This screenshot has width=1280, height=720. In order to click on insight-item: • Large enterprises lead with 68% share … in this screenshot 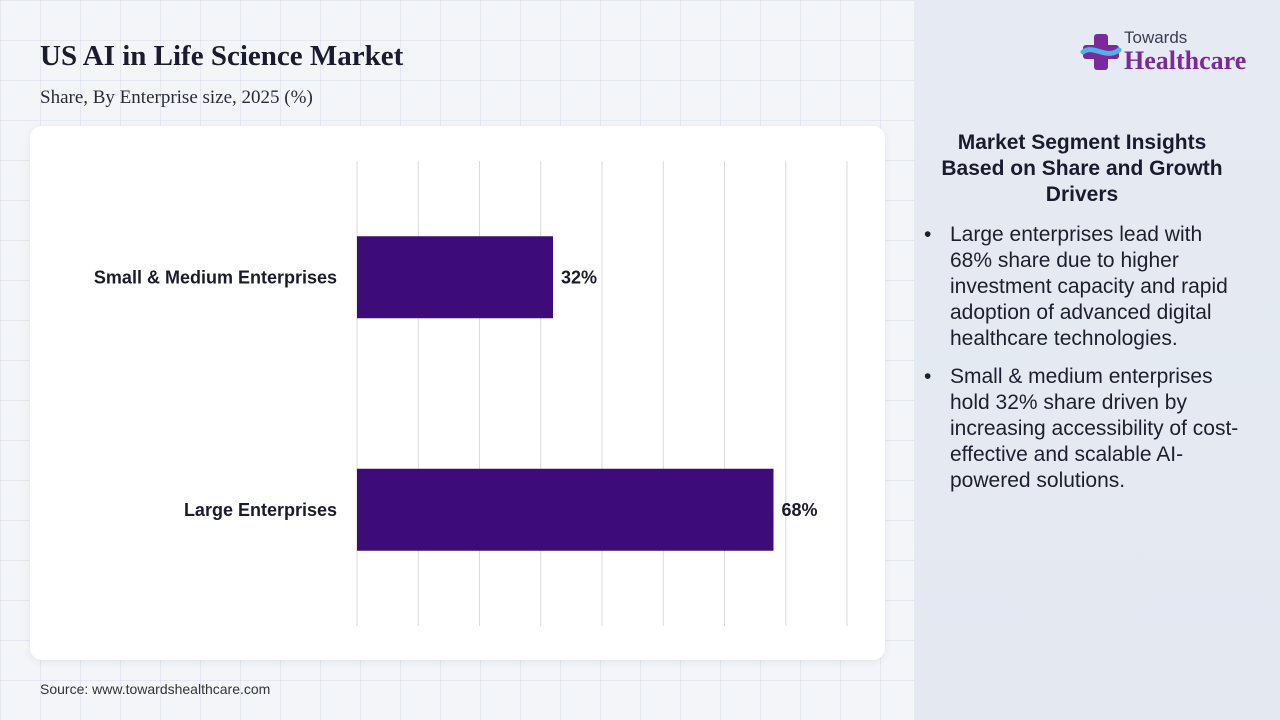, I will do `click(1084, 287)`.